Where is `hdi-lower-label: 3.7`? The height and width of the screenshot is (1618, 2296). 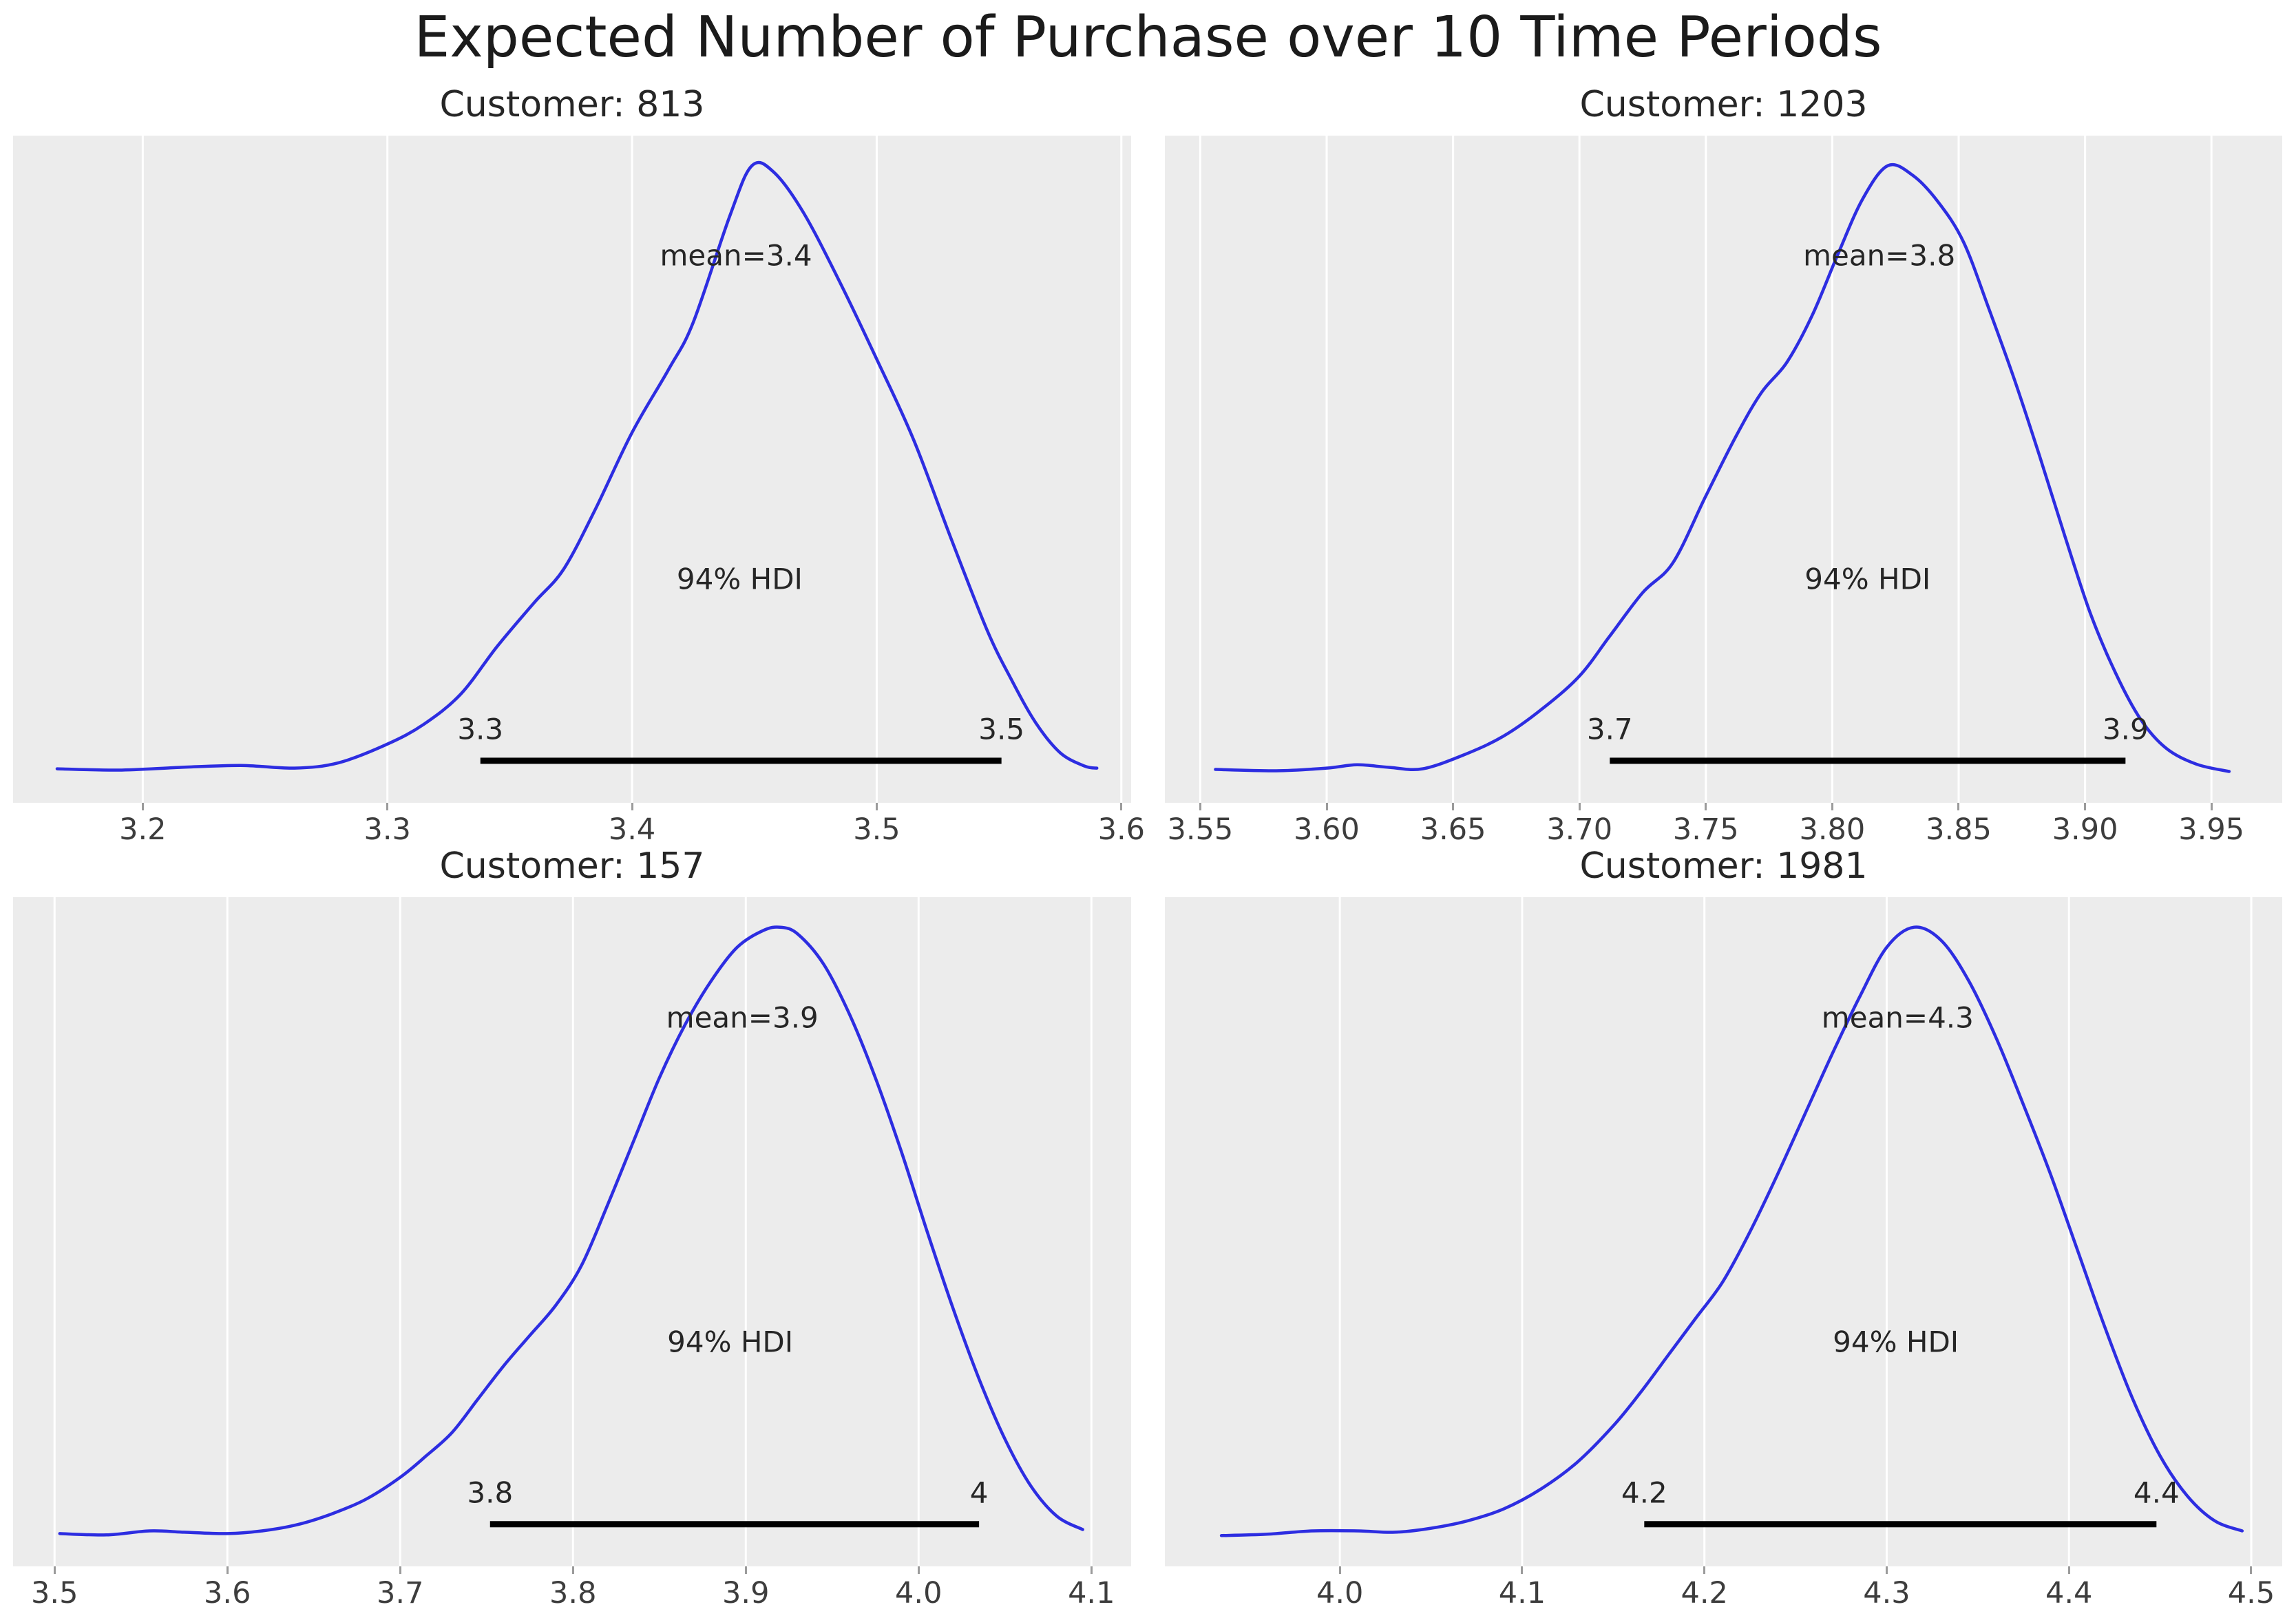
hdi-lower-label: 3.7 is located at coordinates (1610, 729).